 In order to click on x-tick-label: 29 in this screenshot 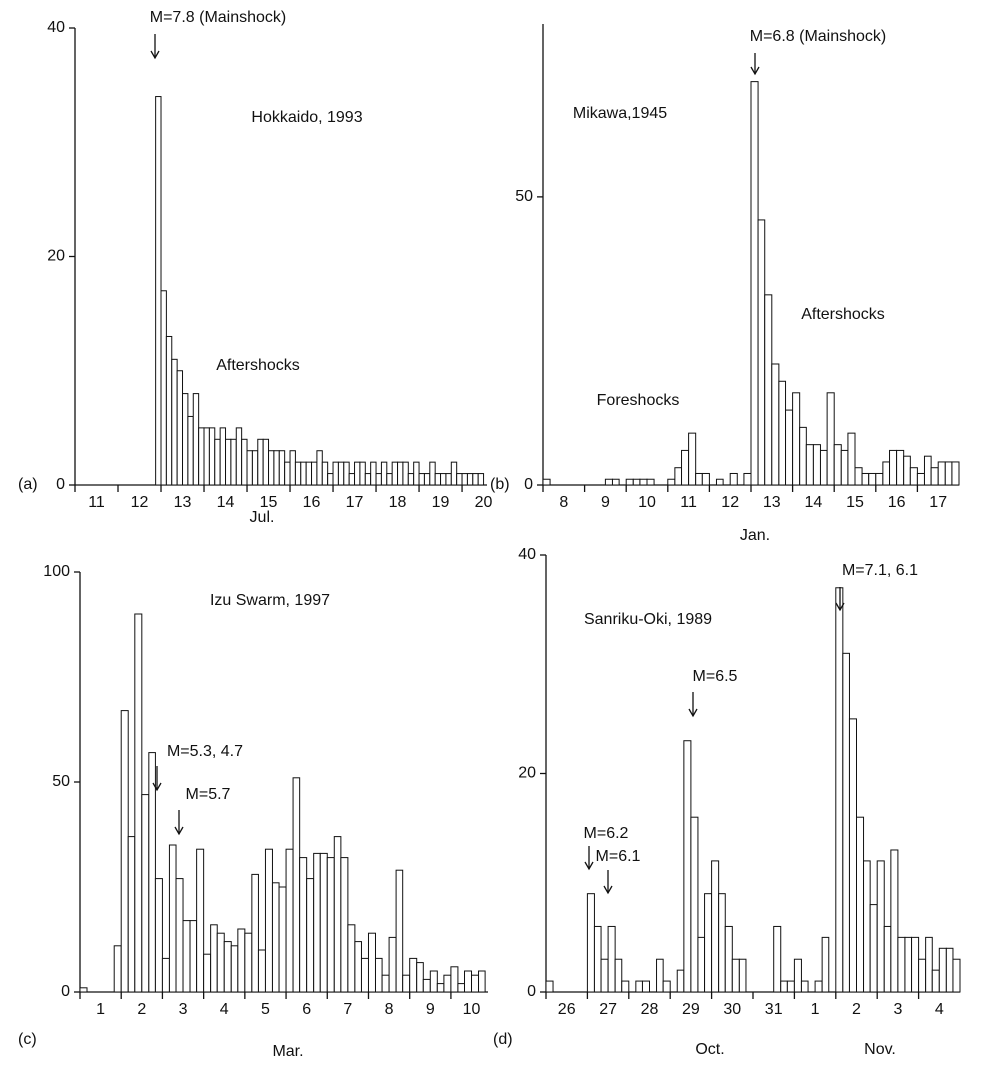, I will do `click(691, 1009)`.